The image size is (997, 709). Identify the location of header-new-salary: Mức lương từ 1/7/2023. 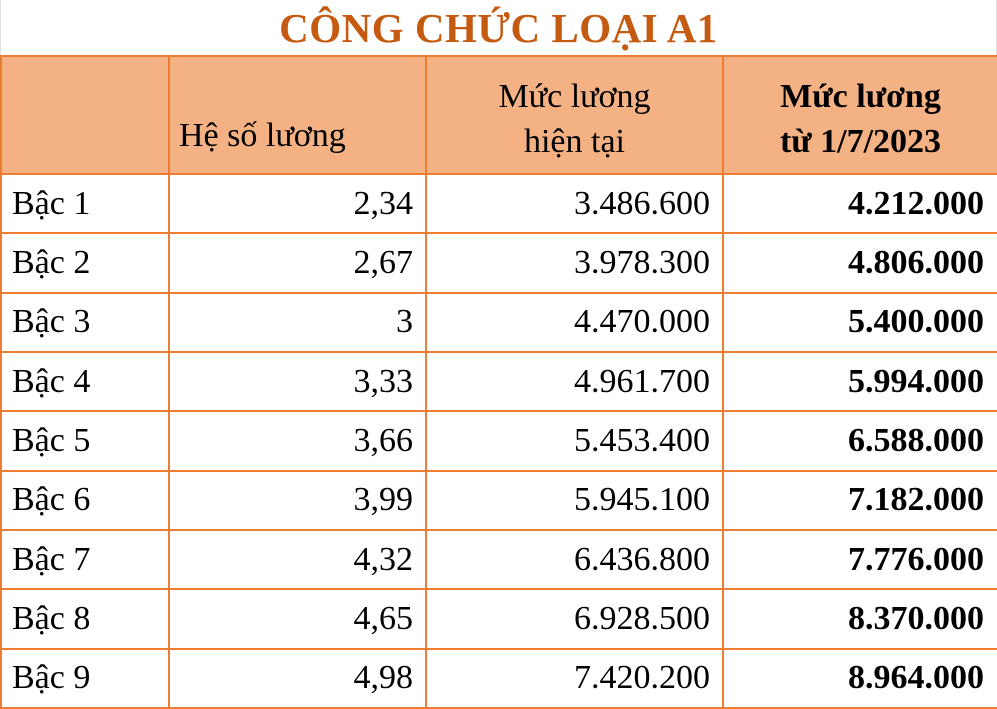
(859, 115).